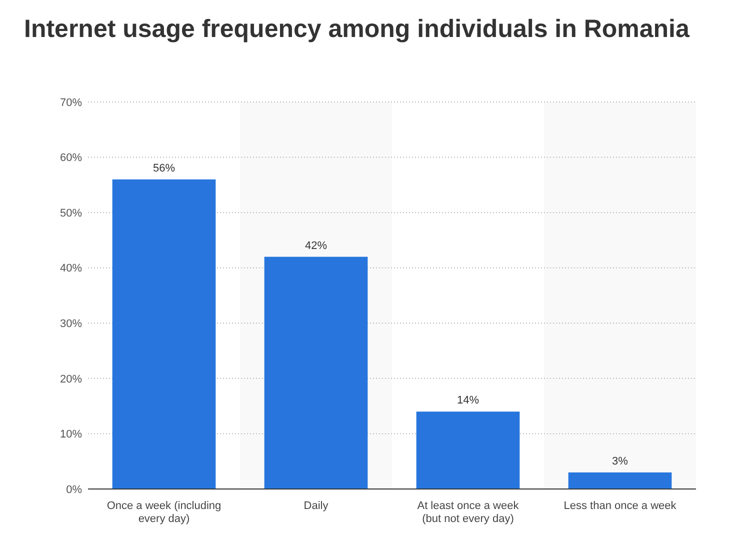  Describe the element at coordinates (468, 512) in the screenshot. I see `x-tick-label: At least once a week (but not every day)` at that location.